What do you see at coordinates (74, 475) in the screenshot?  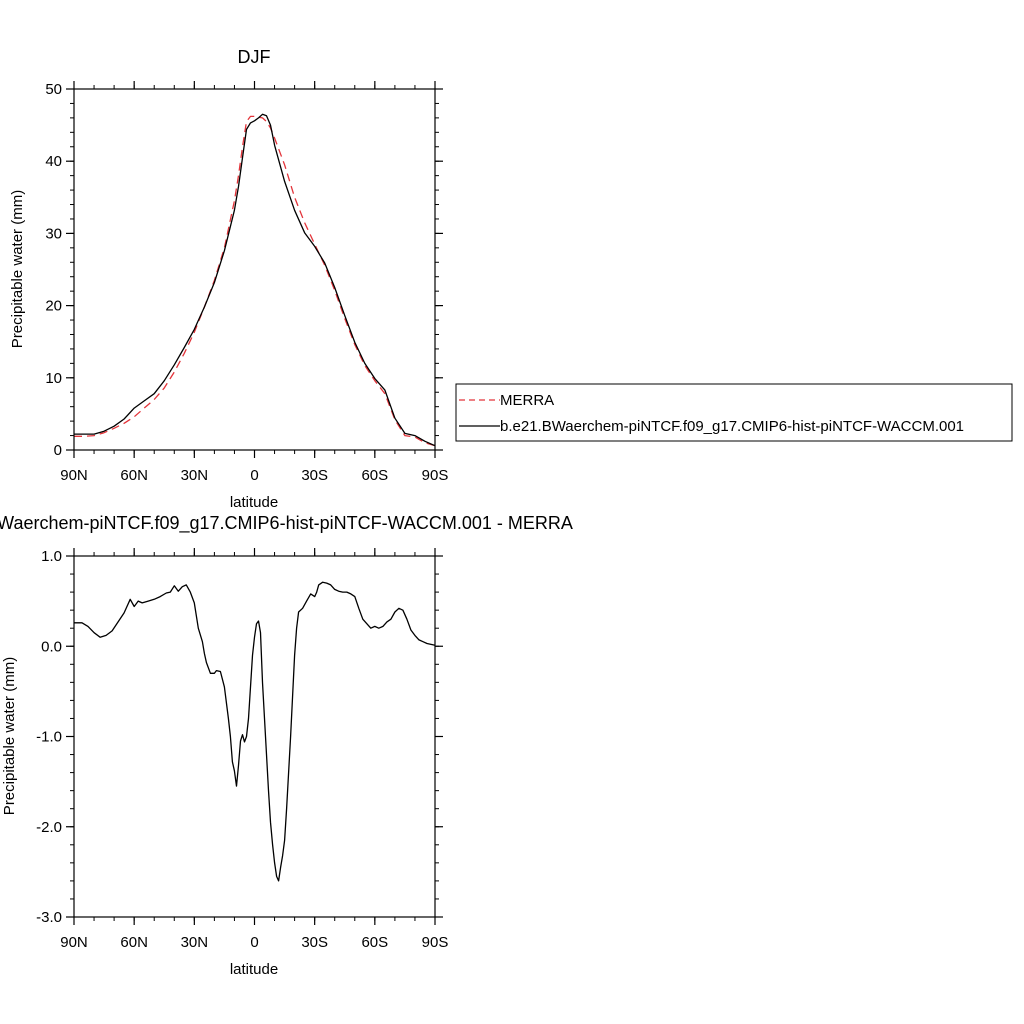 I see `top-x-tick-label: 90N` at bounding box center [74, 475].